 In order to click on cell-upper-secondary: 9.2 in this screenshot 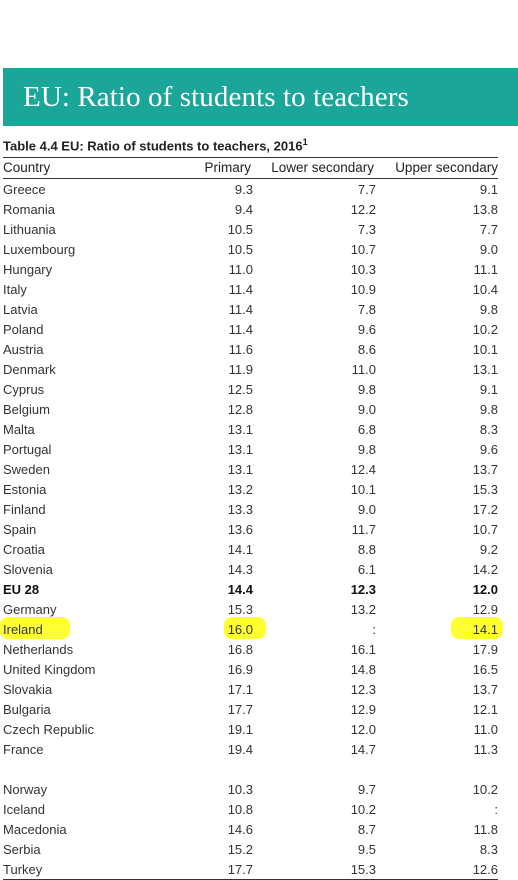, I will do `click(488, 549)`.